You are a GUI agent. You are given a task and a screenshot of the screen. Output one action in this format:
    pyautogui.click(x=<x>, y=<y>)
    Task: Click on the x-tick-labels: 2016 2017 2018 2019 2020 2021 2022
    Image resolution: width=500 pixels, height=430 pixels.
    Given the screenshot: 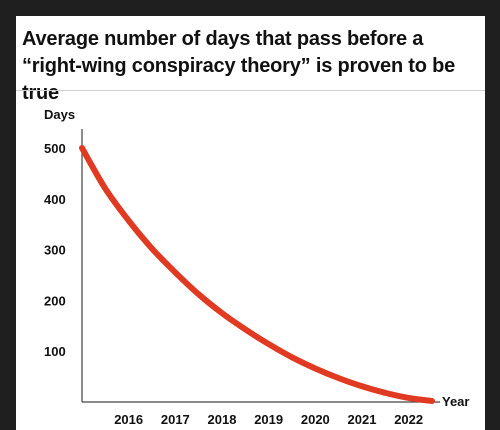 What is the action you would take?
    pyautogui.click(x=268, y=419)
    